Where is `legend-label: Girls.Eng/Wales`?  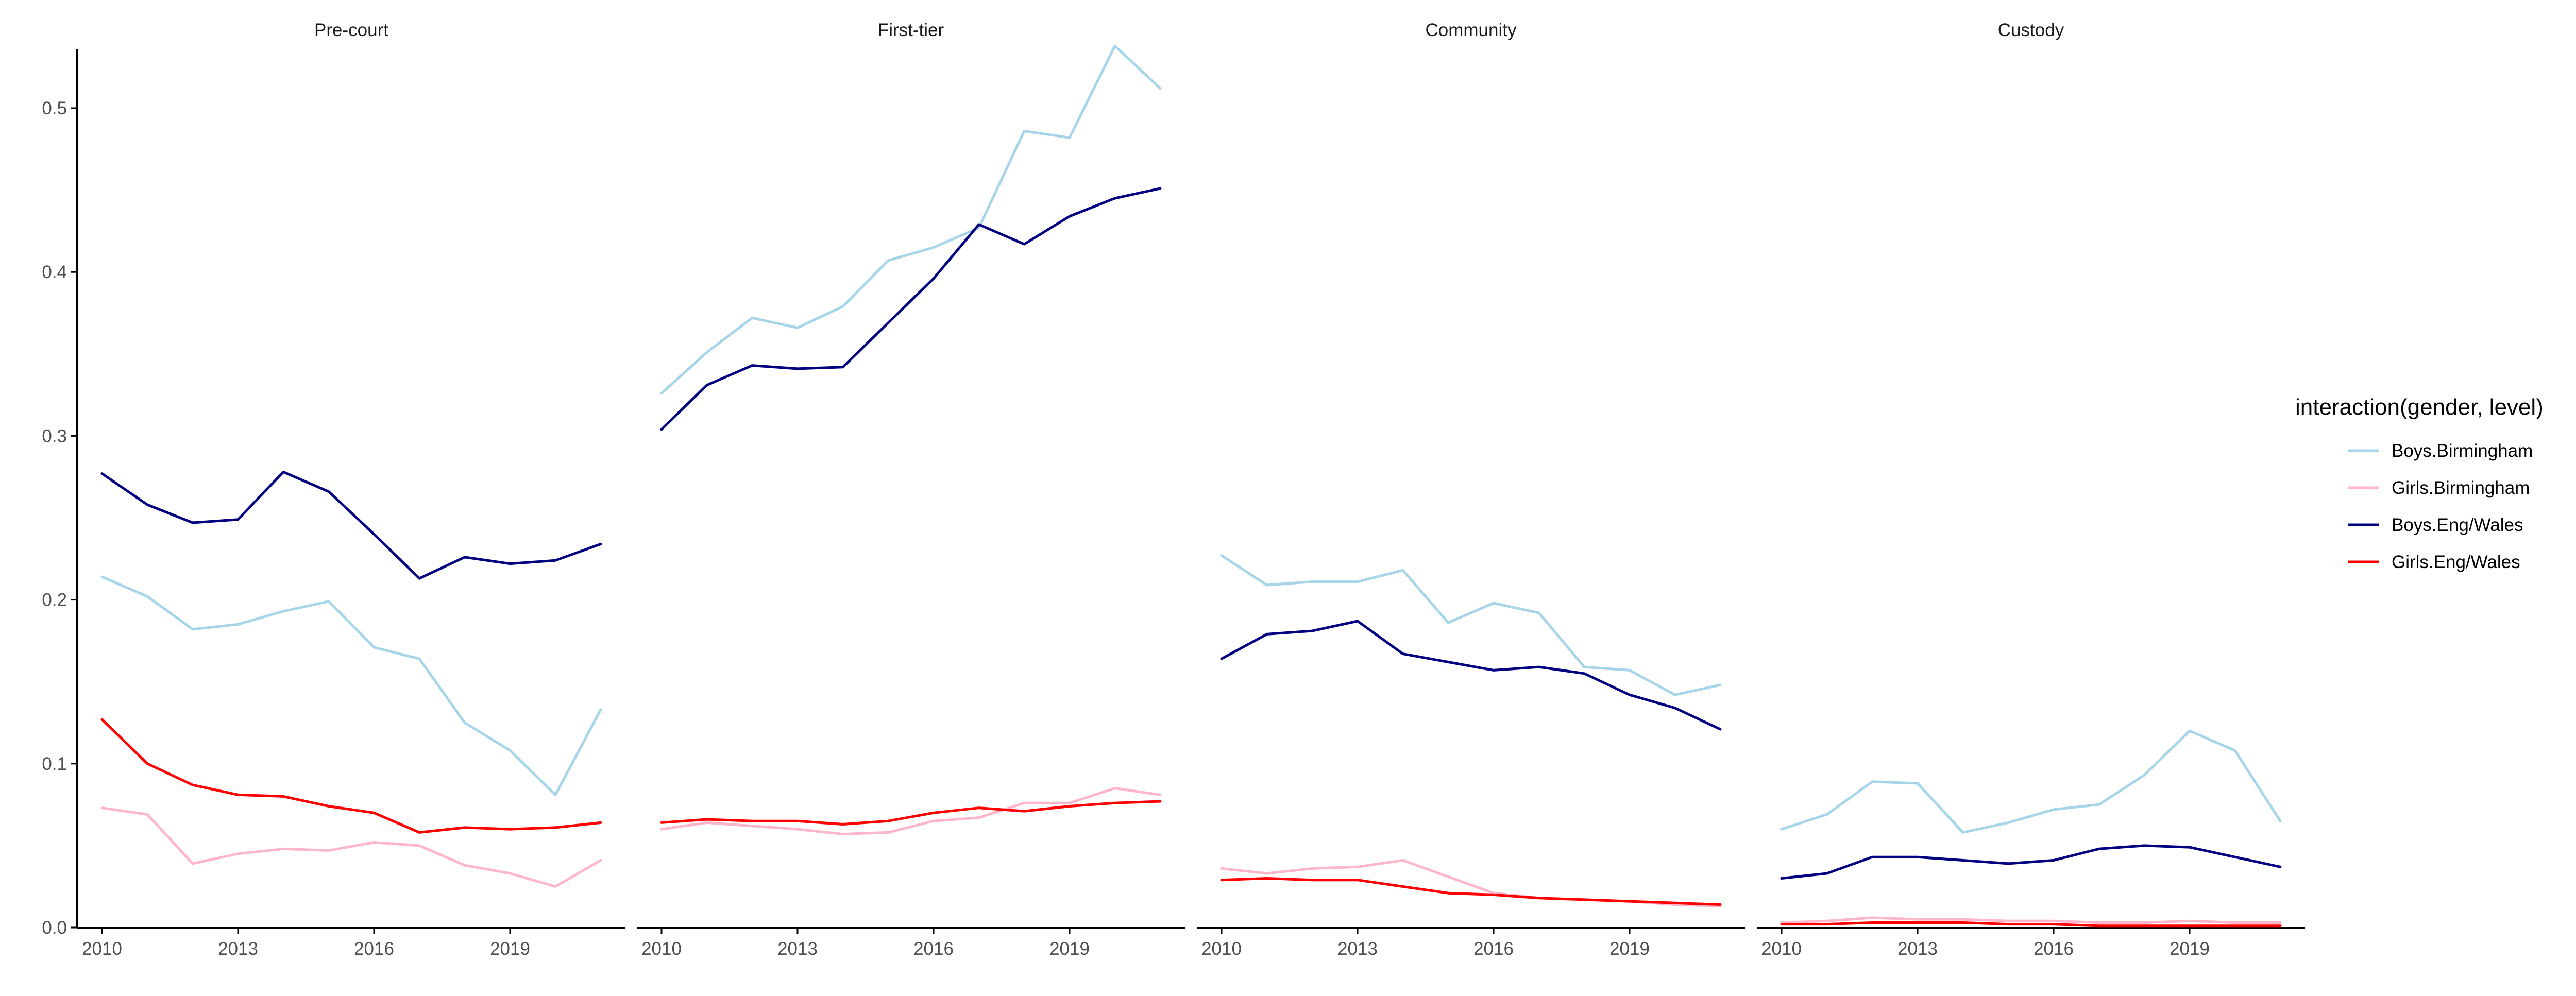 legend-label: Girls.Eng/Wales is located at coordinates (2456, 562).